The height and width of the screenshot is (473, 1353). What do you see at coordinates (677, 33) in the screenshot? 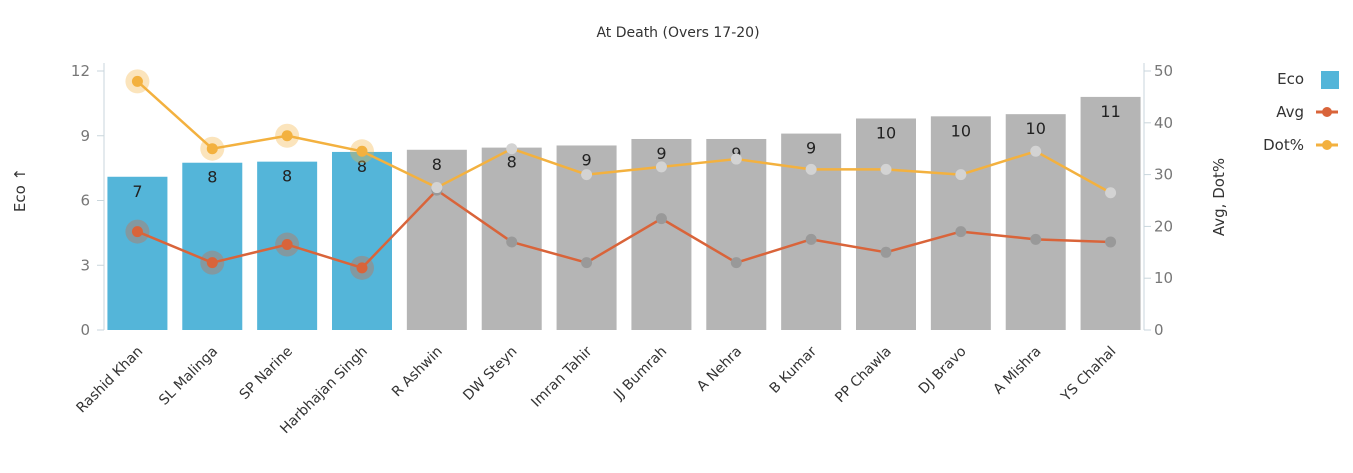
I see `chart-title: At Death (Overs 17-20)` at bounding box center [677, 33].